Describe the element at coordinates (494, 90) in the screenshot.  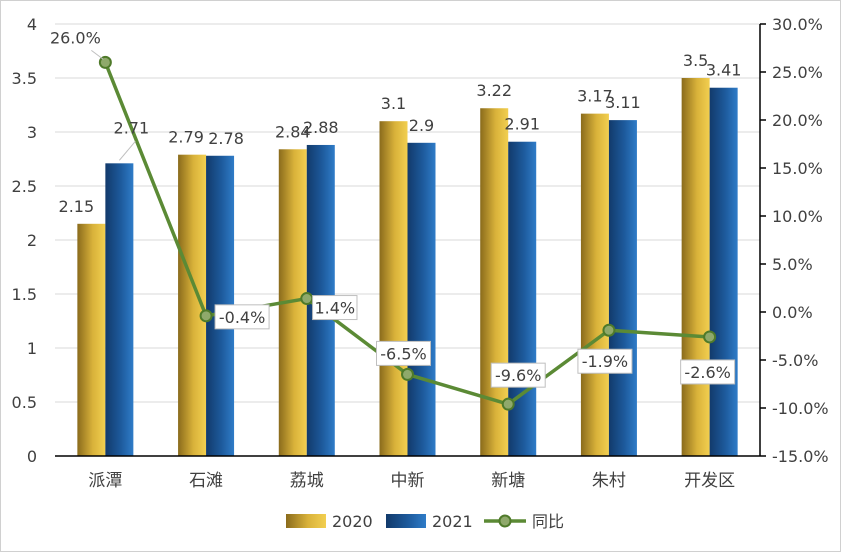
I see `bar-2020-value-label: 3.22` at that location.